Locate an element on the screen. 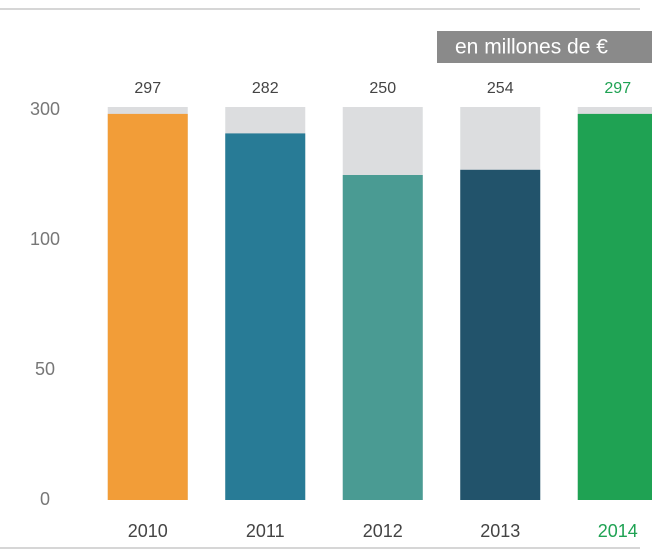 This screenshot has width=652, height=553. unit-box is located at coordinates (544, 47).